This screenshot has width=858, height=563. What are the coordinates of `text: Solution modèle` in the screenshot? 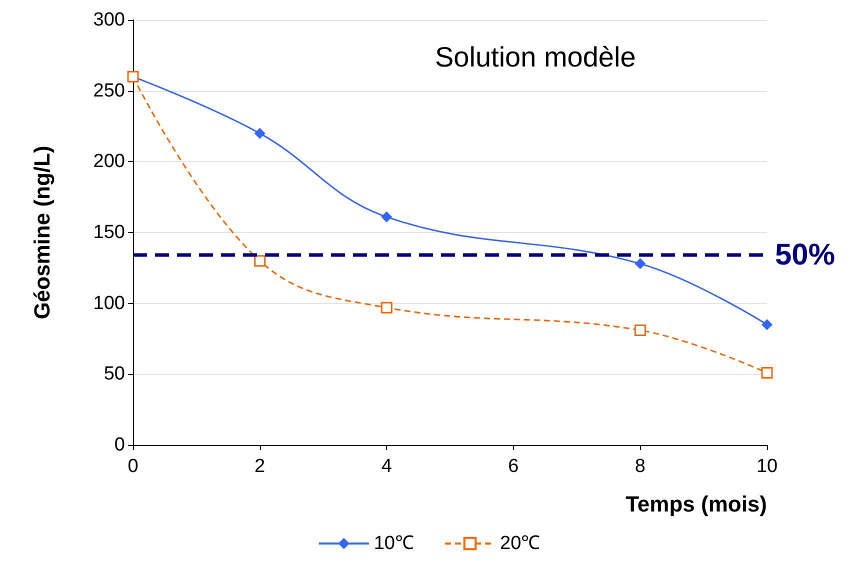 It's located at (535, 57).